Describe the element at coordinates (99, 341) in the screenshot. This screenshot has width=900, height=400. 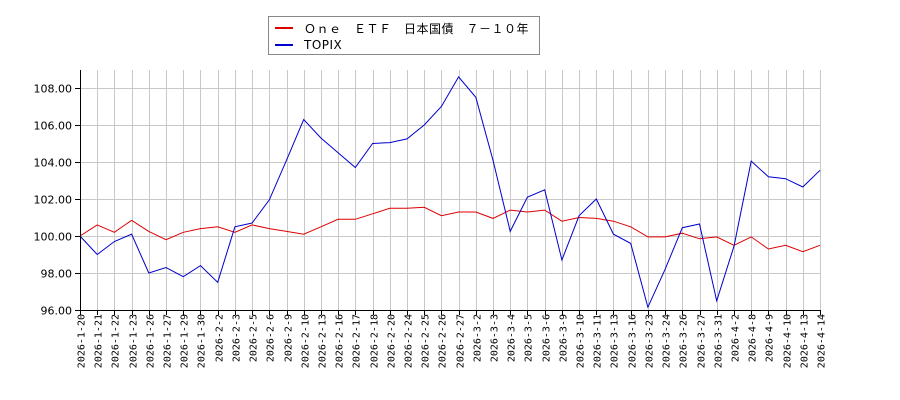
I see `x-tick-label: 2026-1-21` at that location.